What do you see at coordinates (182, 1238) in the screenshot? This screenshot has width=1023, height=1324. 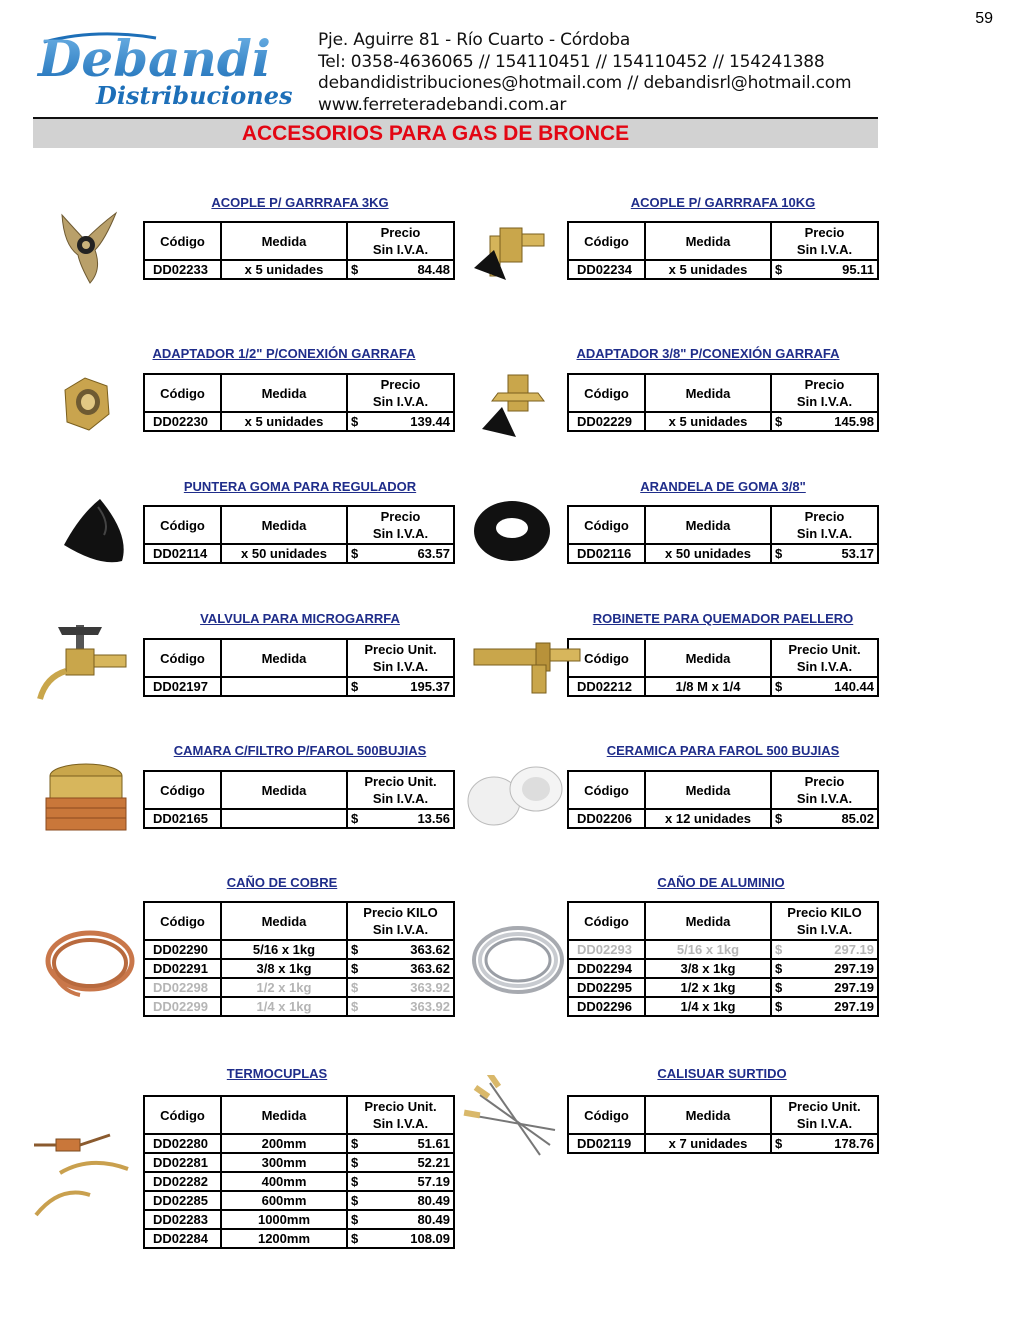 I see `product-code: DD02284` at bounding box center [182, 1238].